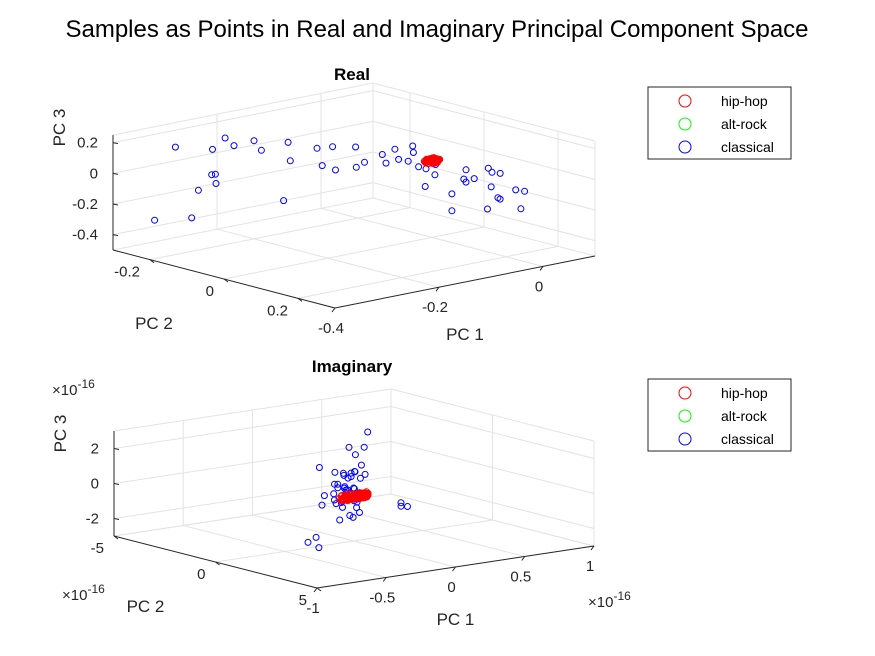 This screenshot has height=656, width=875. I want to click on z-tick-label: 2, so click(95, 449).